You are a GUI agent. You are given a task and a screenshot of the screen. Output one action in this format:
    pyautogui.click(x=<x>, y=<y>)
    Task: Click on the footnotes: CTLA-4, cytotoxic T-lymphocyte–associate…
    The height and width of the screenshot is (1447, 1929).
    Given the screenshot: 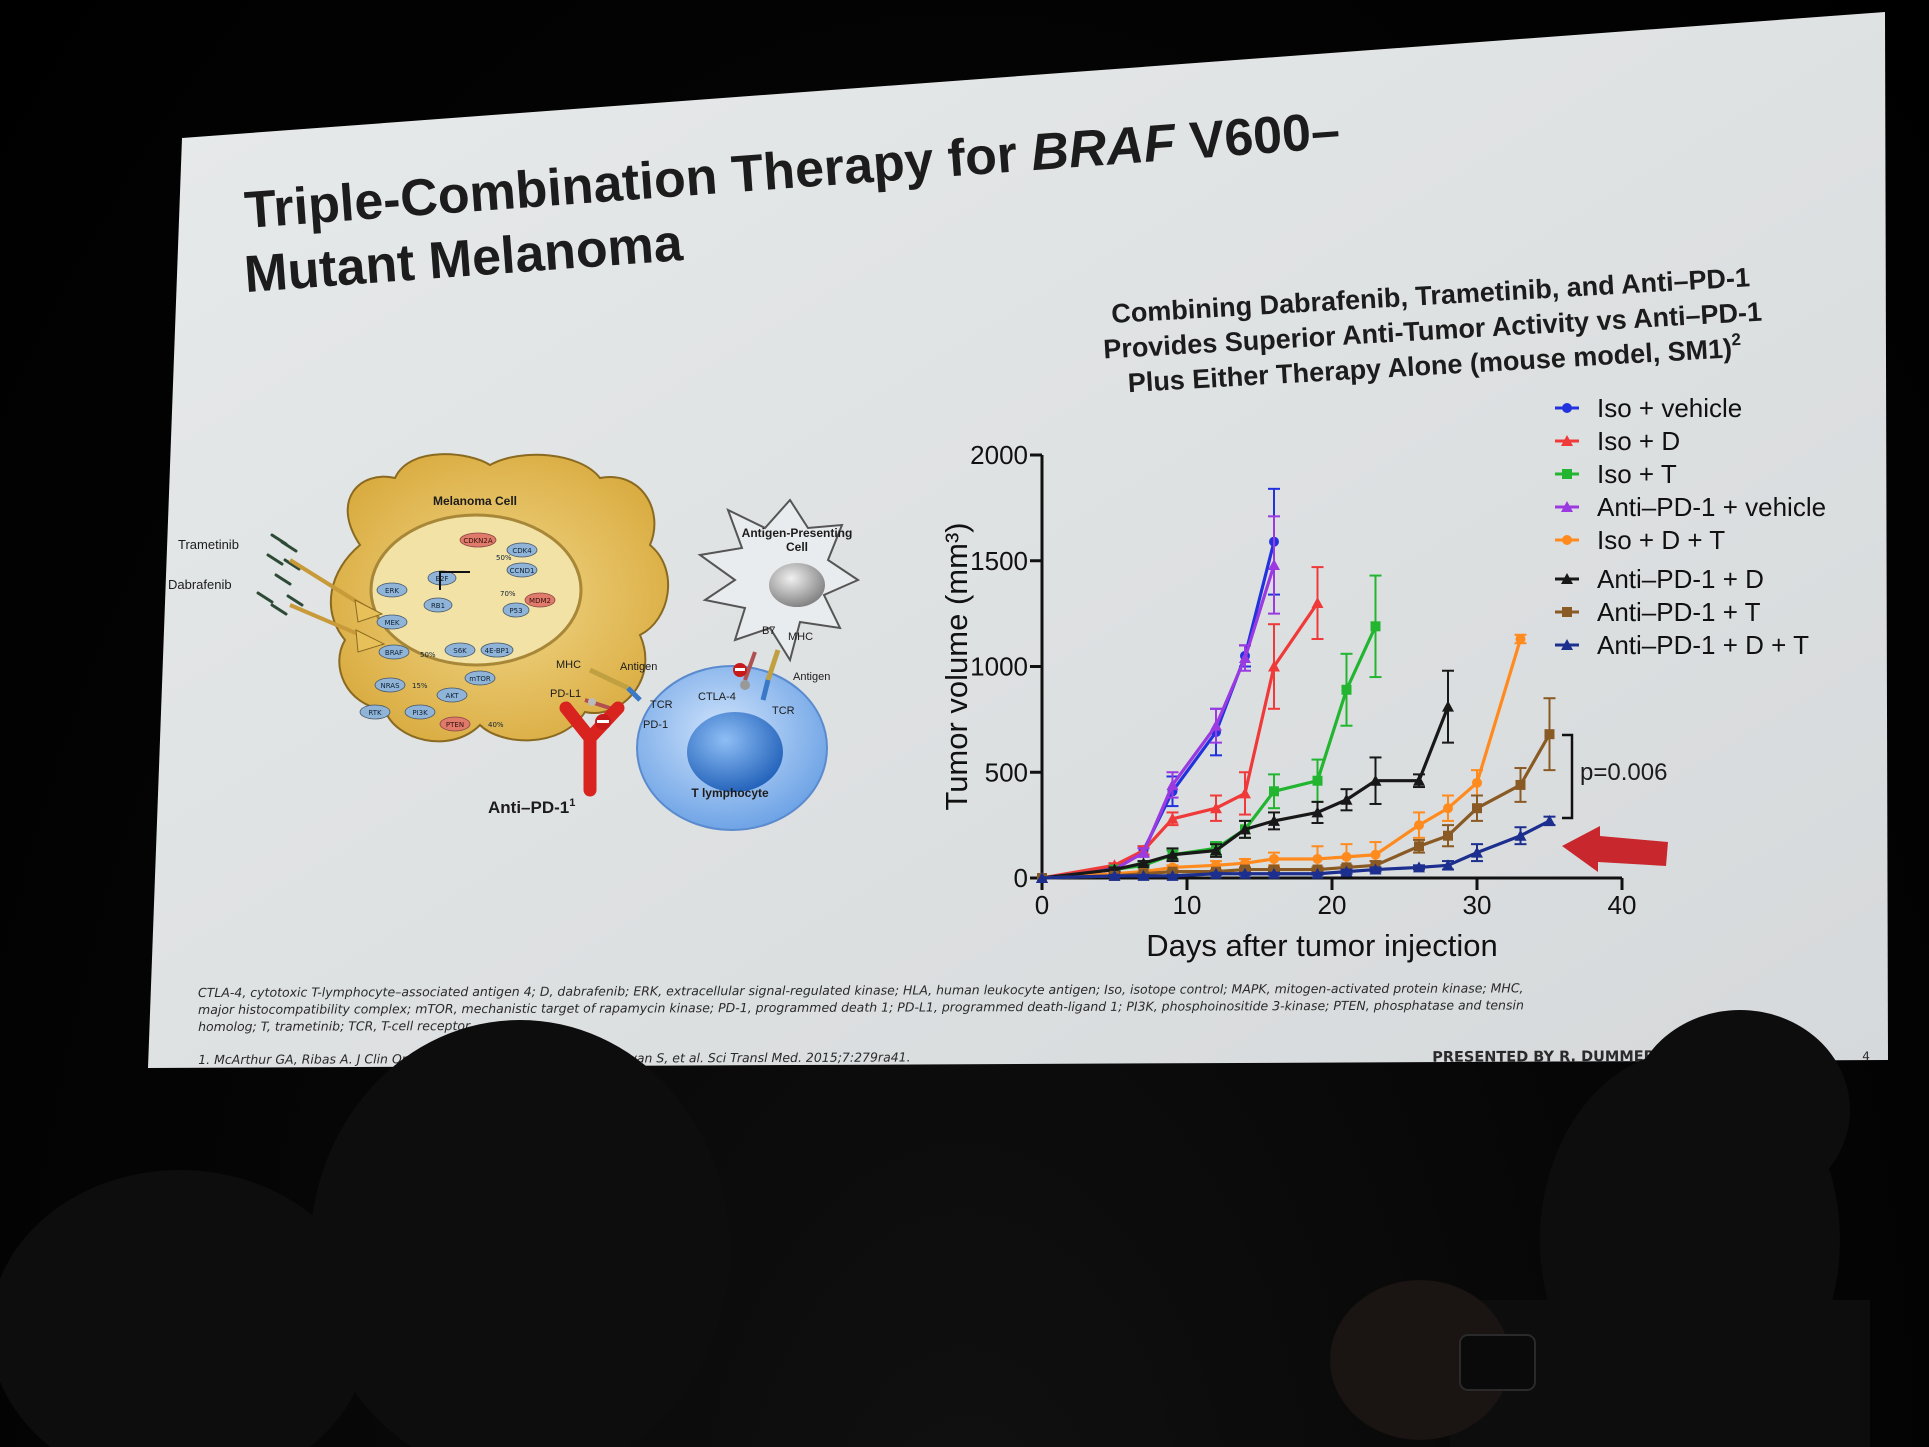 What is the action you would take?
    pyautogui.click(x=1034, y=1023)
    